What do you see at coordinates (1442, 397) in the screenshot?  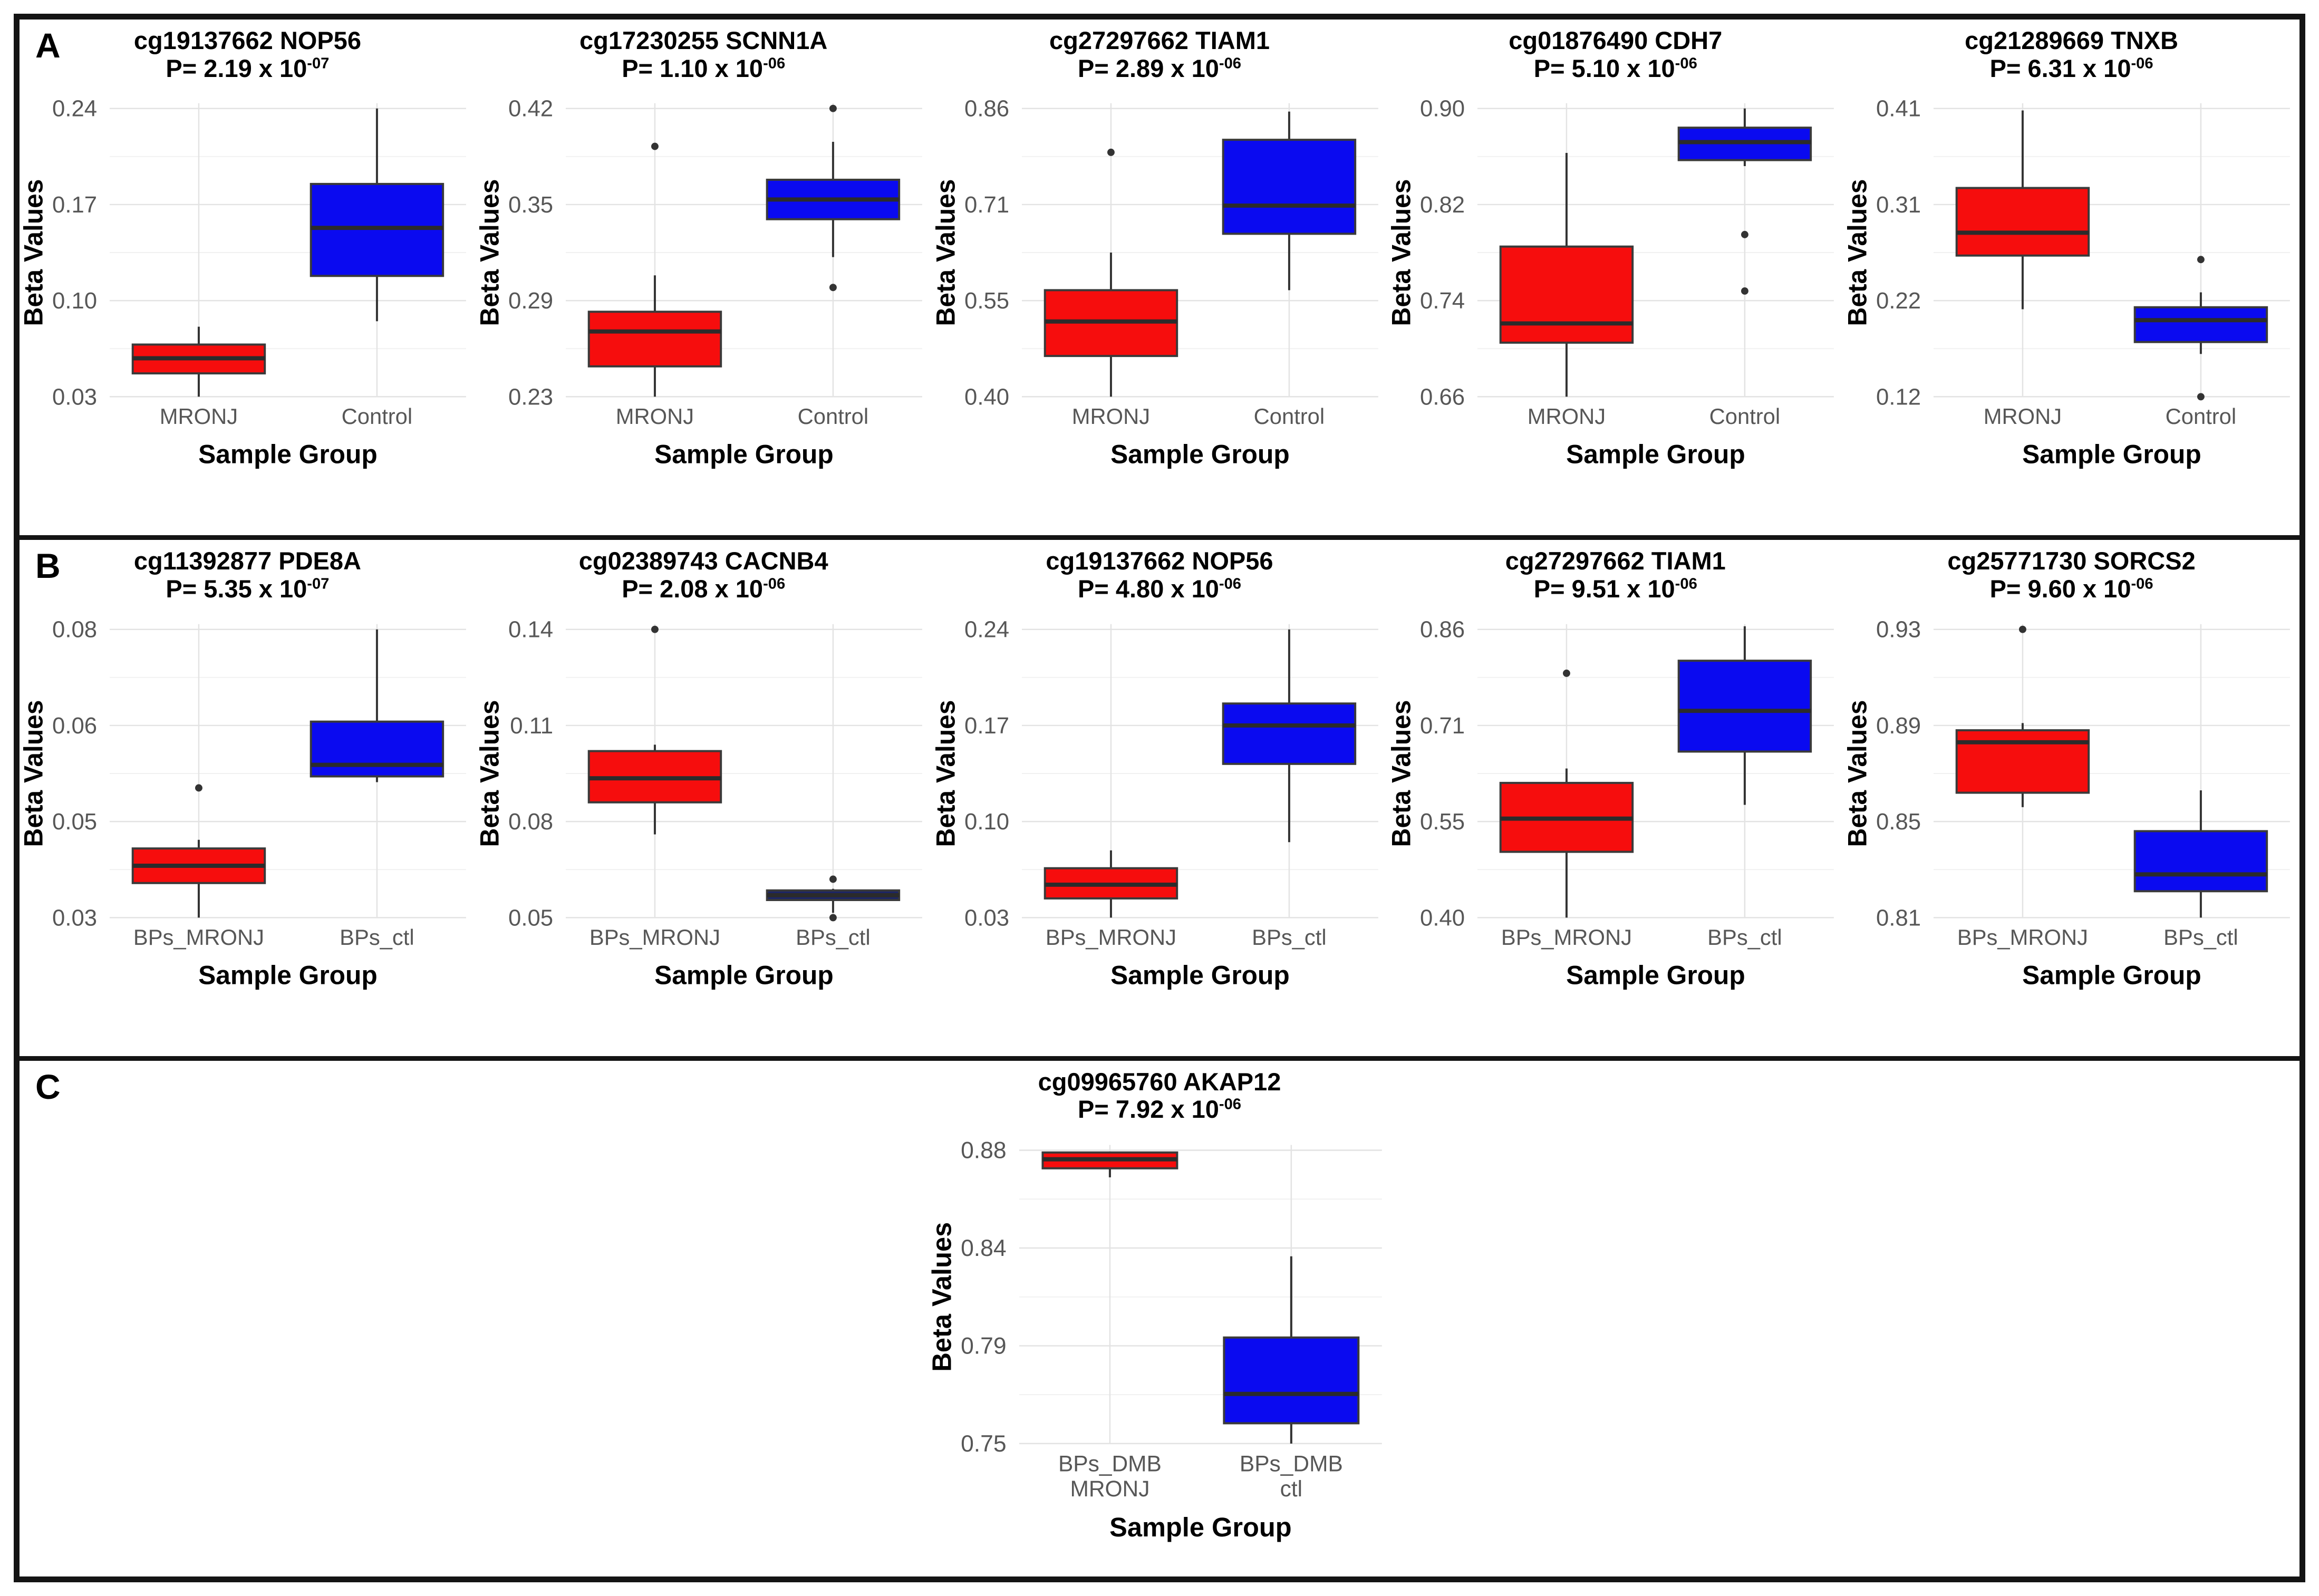 I see `y-tick-label: 0.66` at bounding box center [1442, 397].